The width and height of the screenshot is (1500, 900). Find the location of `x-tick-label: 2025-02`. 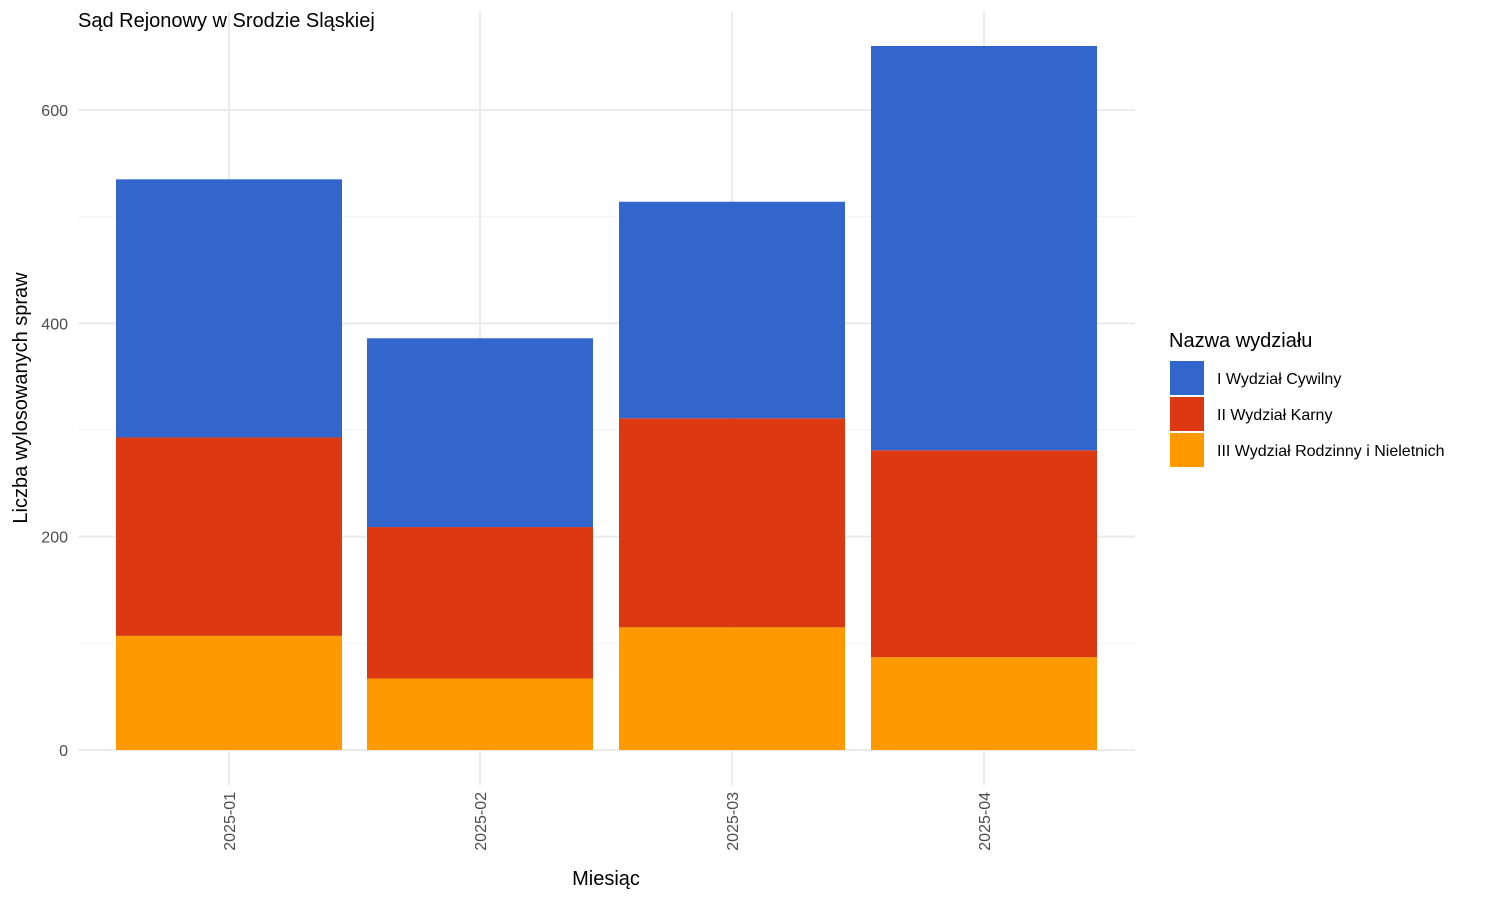

x-tick-label: 2025-02 is located at coordinates (481, 821).